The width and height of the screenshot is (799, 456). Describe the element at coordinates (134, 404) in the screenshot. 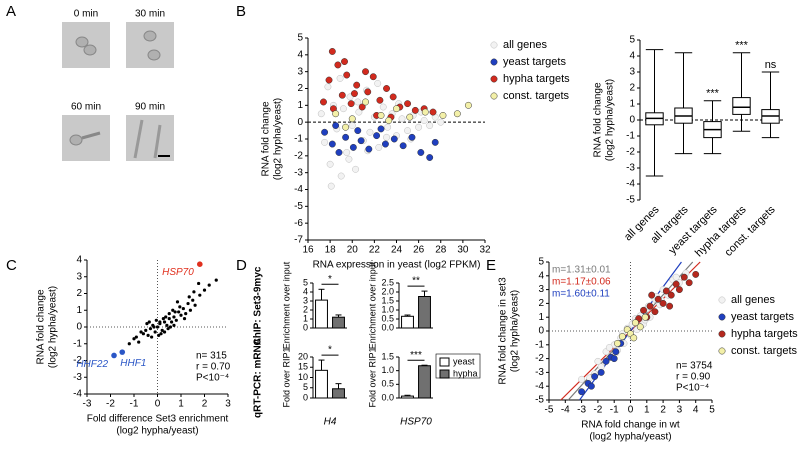

I see `x-tick-label: -1` at that location.